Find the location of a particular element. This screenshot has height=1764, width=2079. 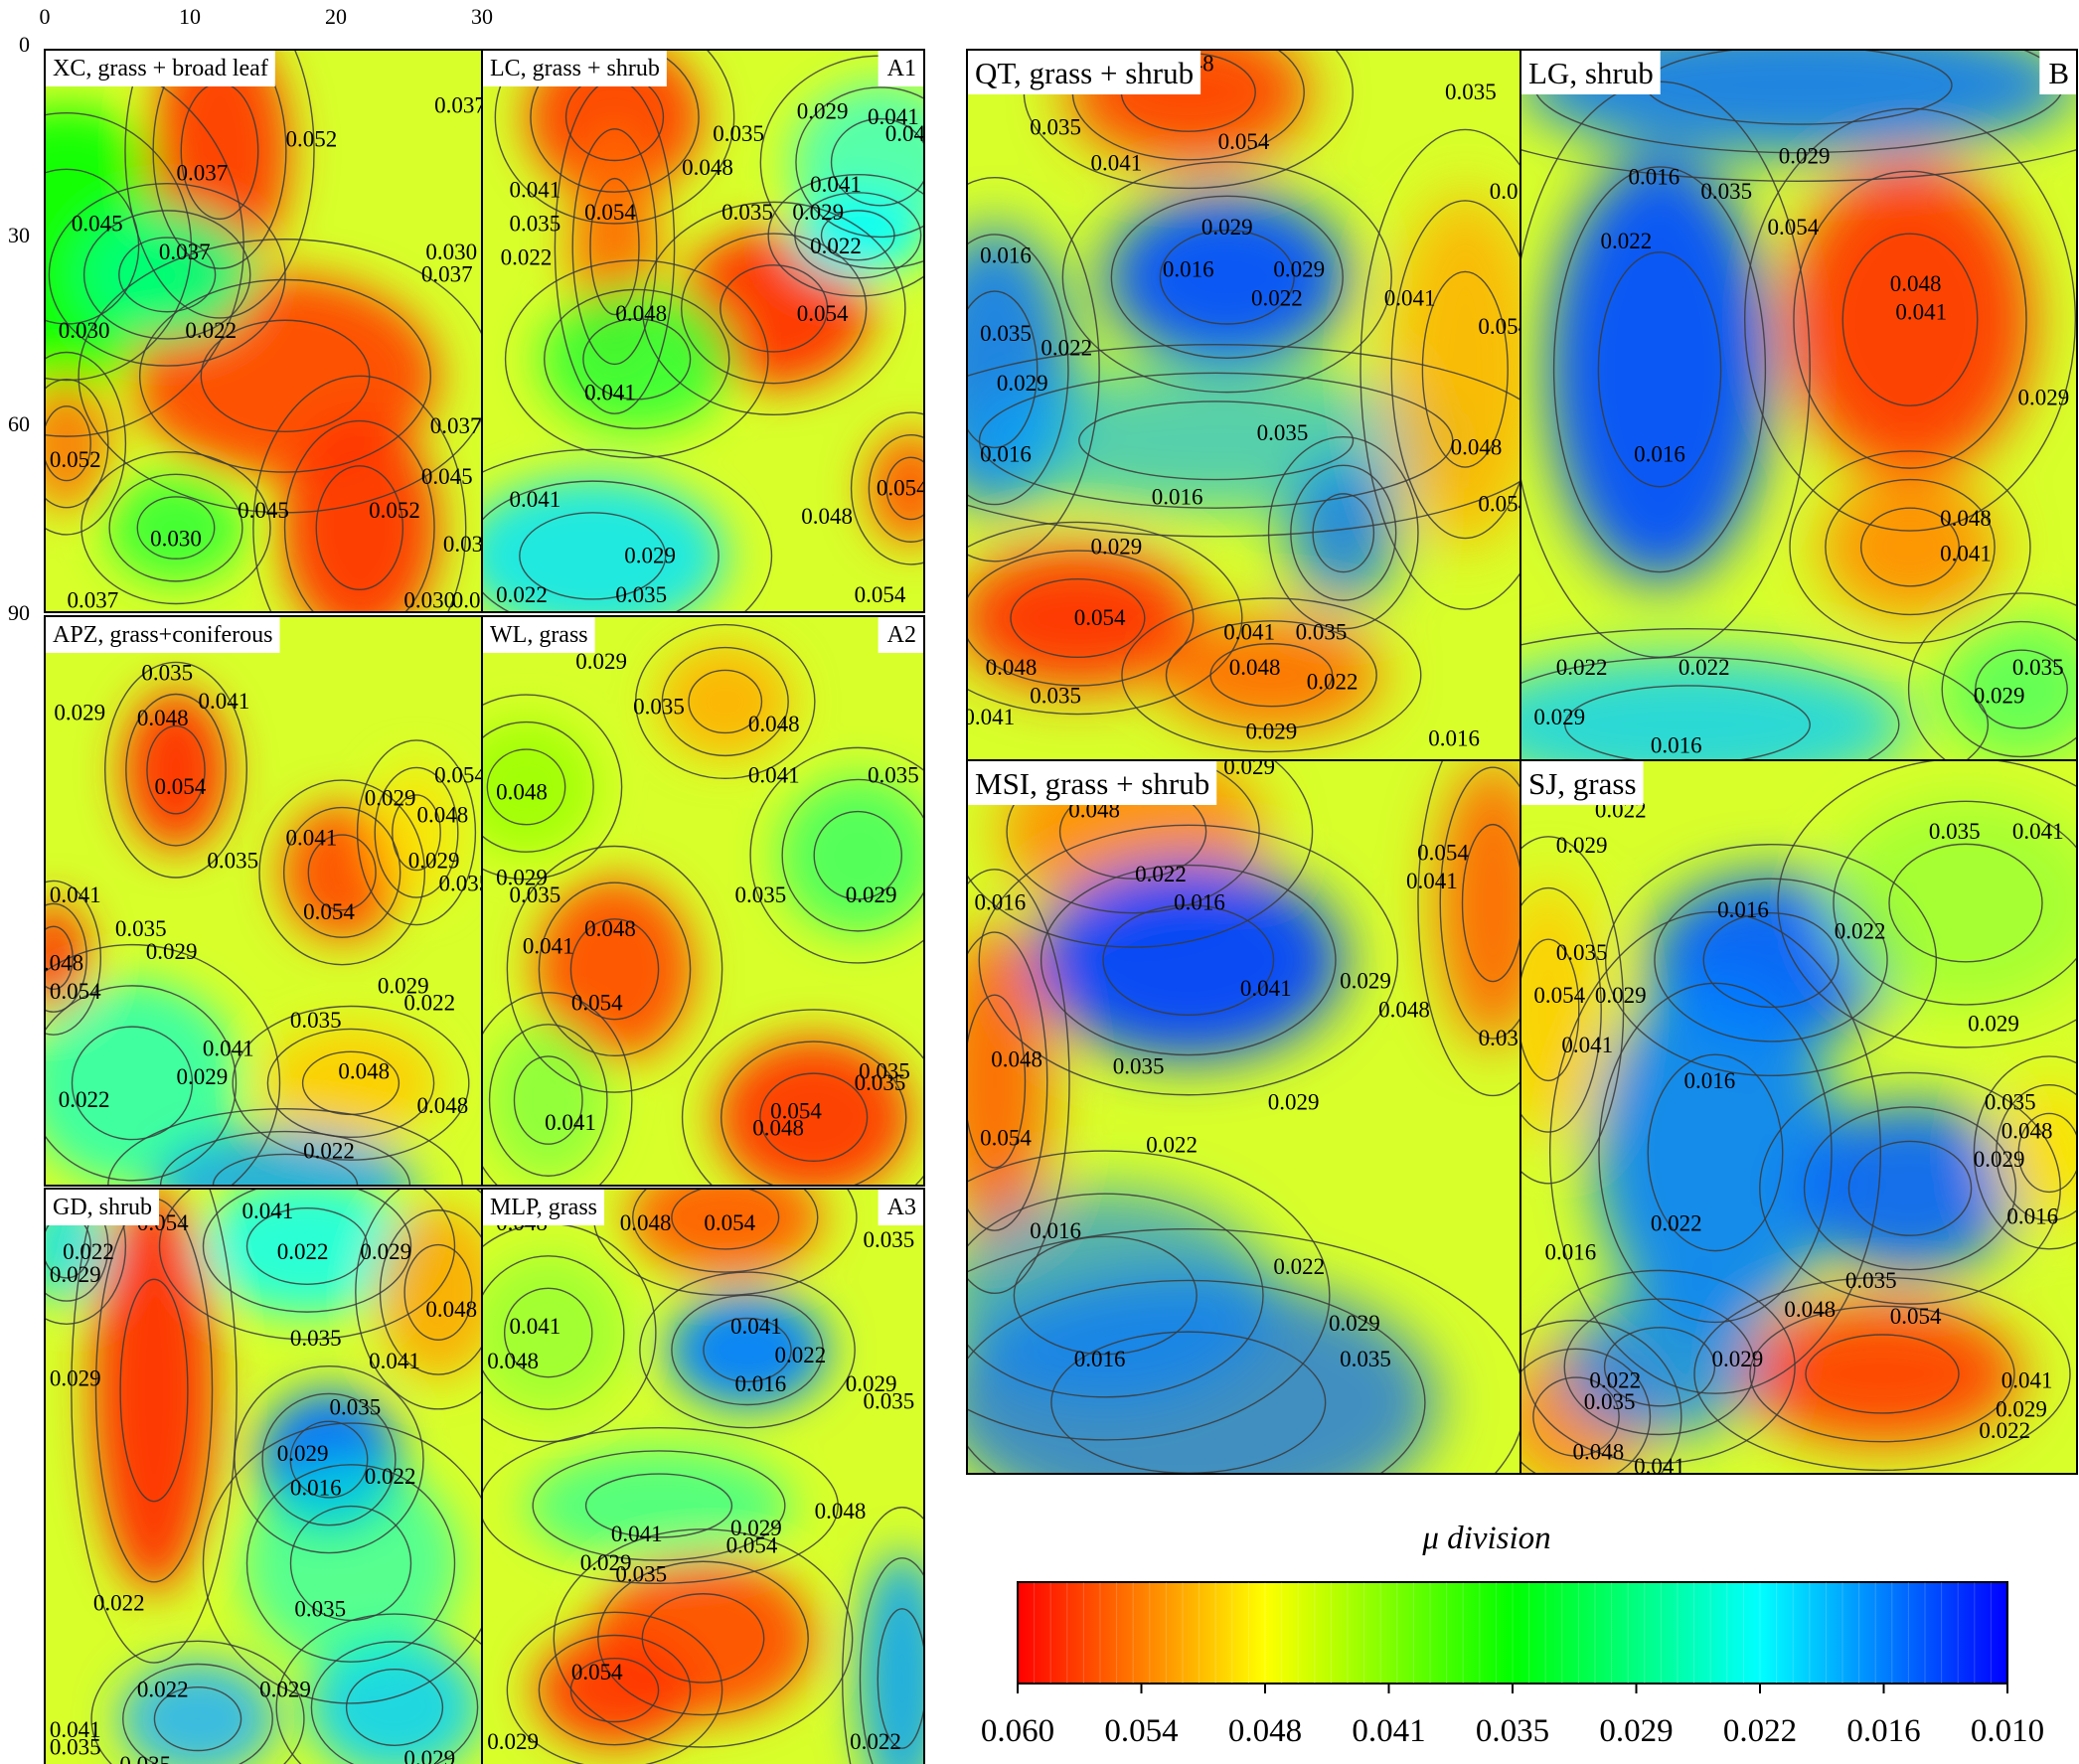

panel-label: LG, shrub is located at coordinates (1591, 73).